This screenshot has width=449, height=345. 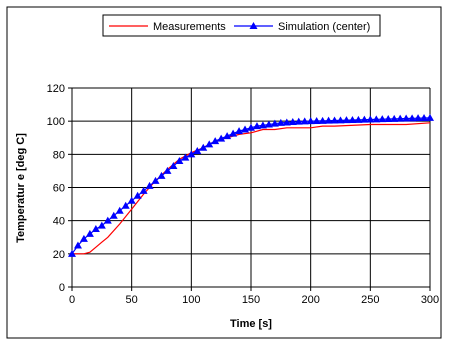 I want to click on x-axis-label: Time [s], so click(x=251, y=324).